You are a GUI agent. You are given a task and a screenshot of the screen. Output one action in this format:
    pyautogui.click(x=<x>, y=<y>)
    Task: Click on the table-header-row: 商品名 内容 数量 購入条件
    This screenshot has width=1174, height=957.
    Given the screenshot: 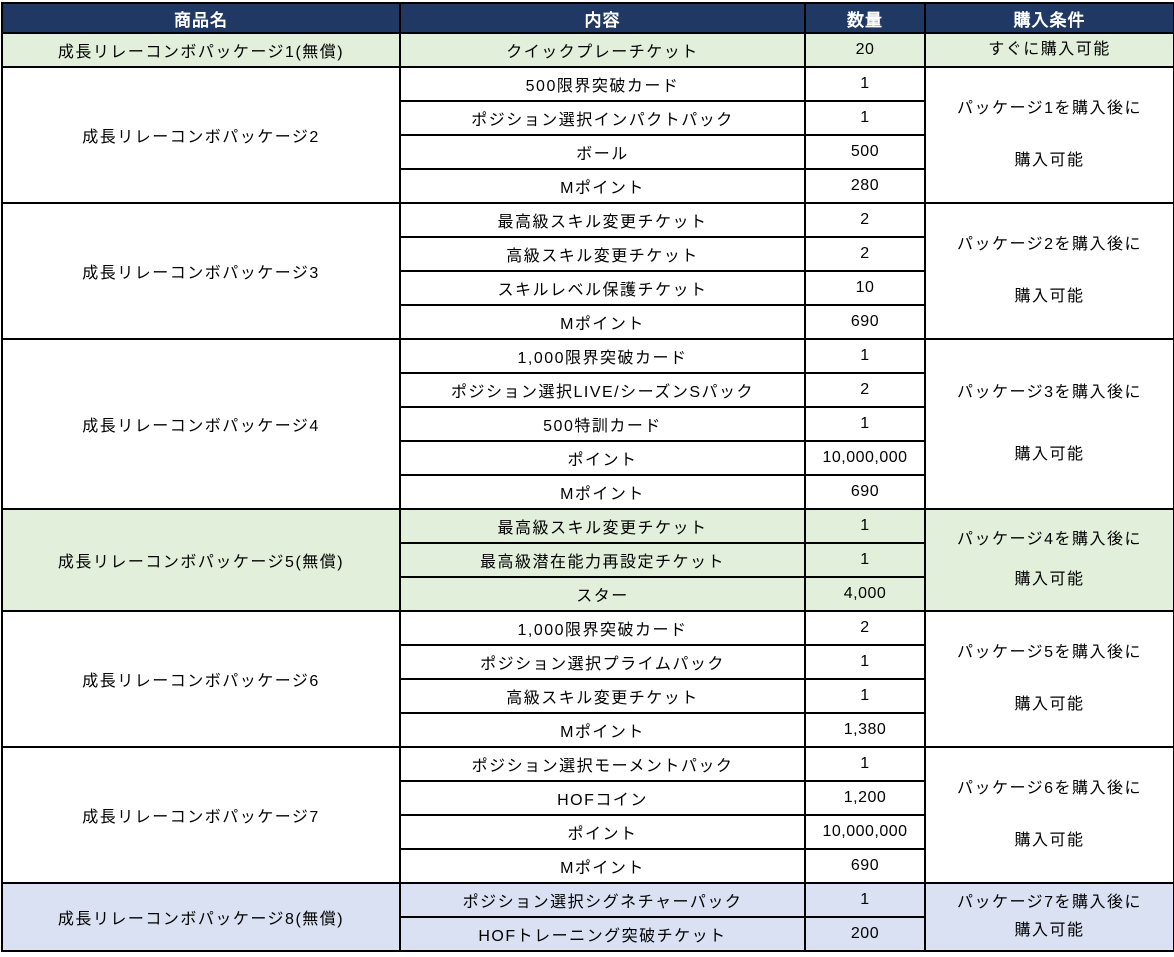 What is the action you would take?
    pyautogui.click(x=587, y=18)
    